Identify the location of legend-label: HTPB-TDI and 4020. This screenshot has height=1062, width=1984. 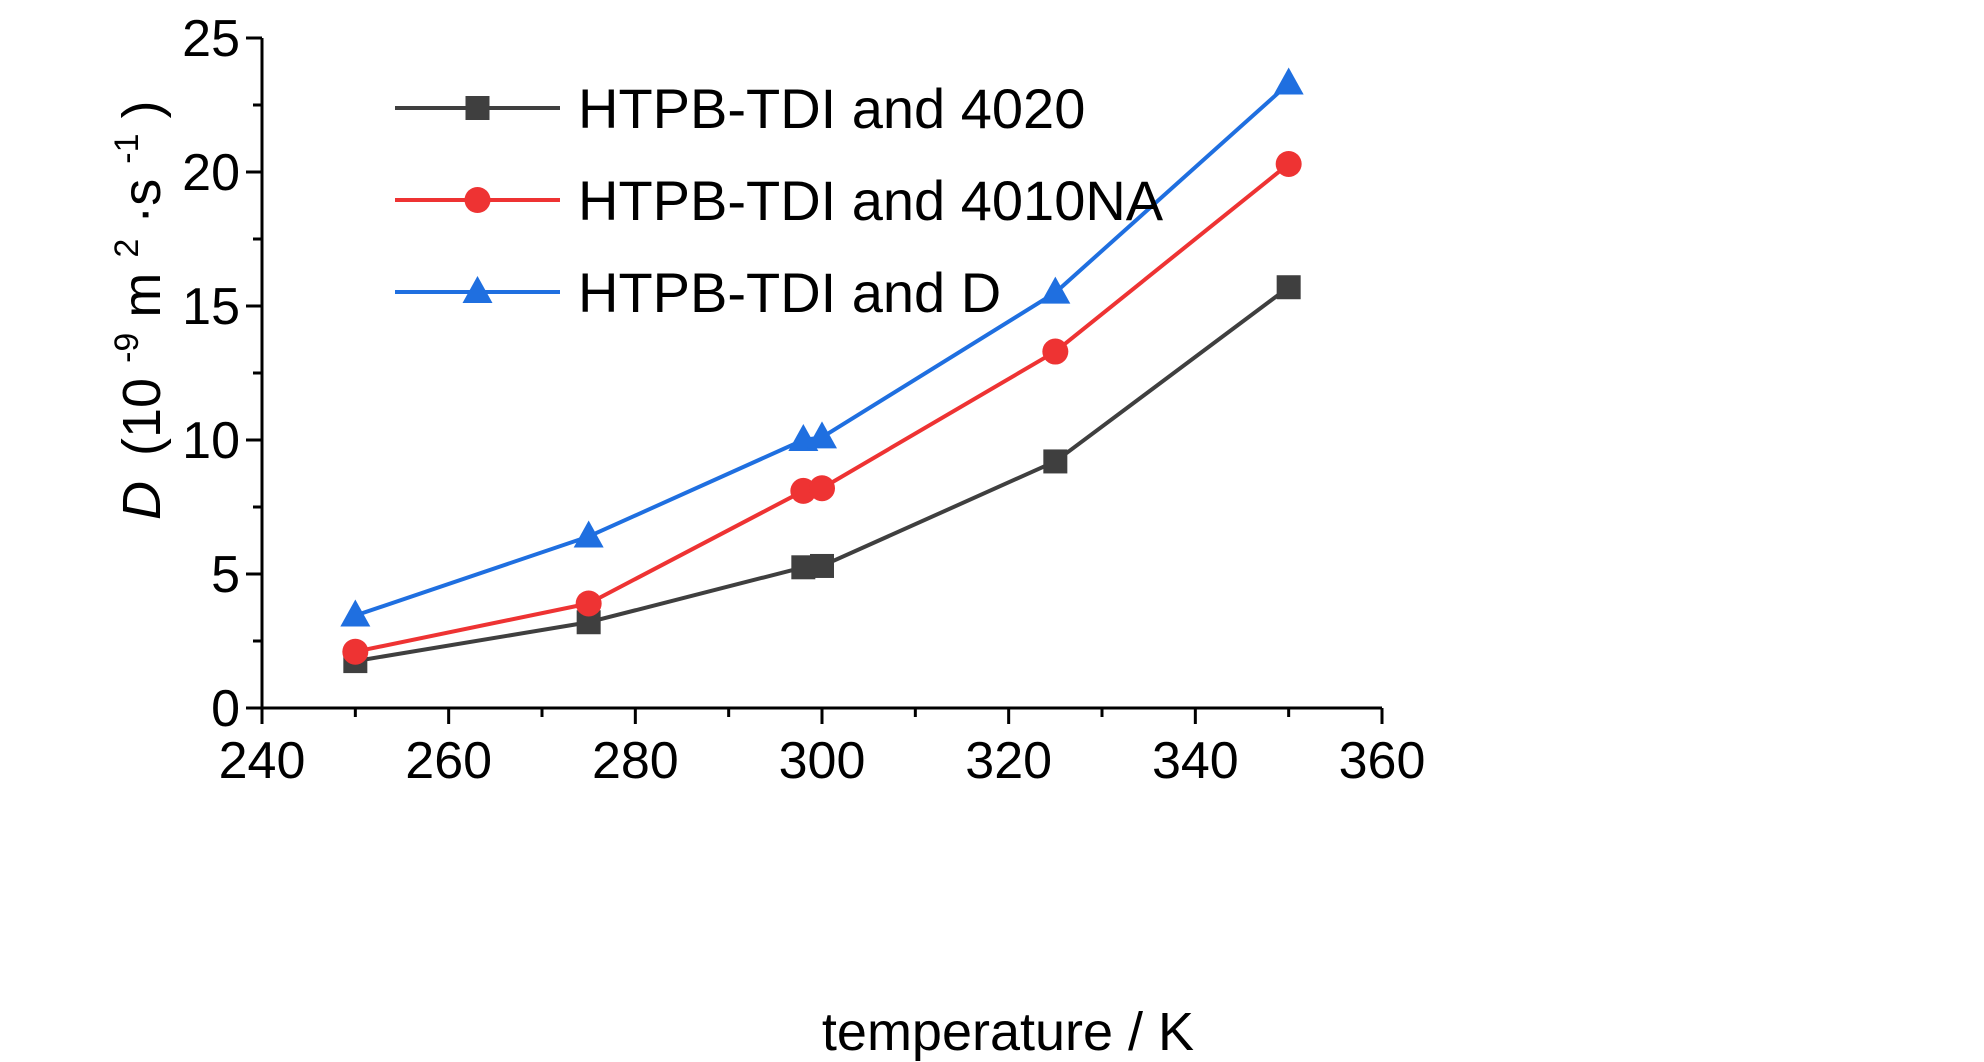
(831, 108).